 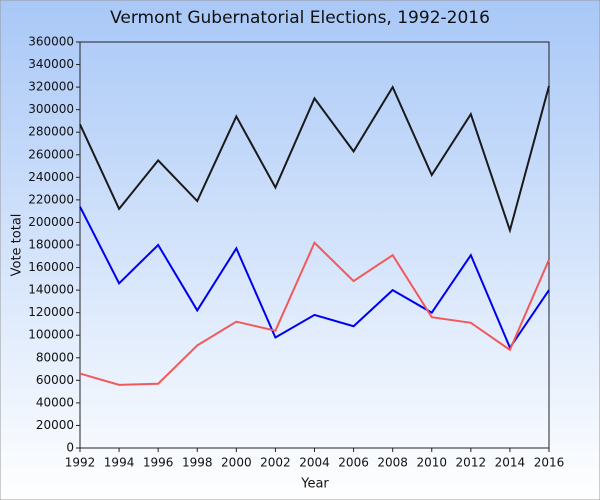 I want to click on x-tick-label: 2004, so click(x=314, y=463).